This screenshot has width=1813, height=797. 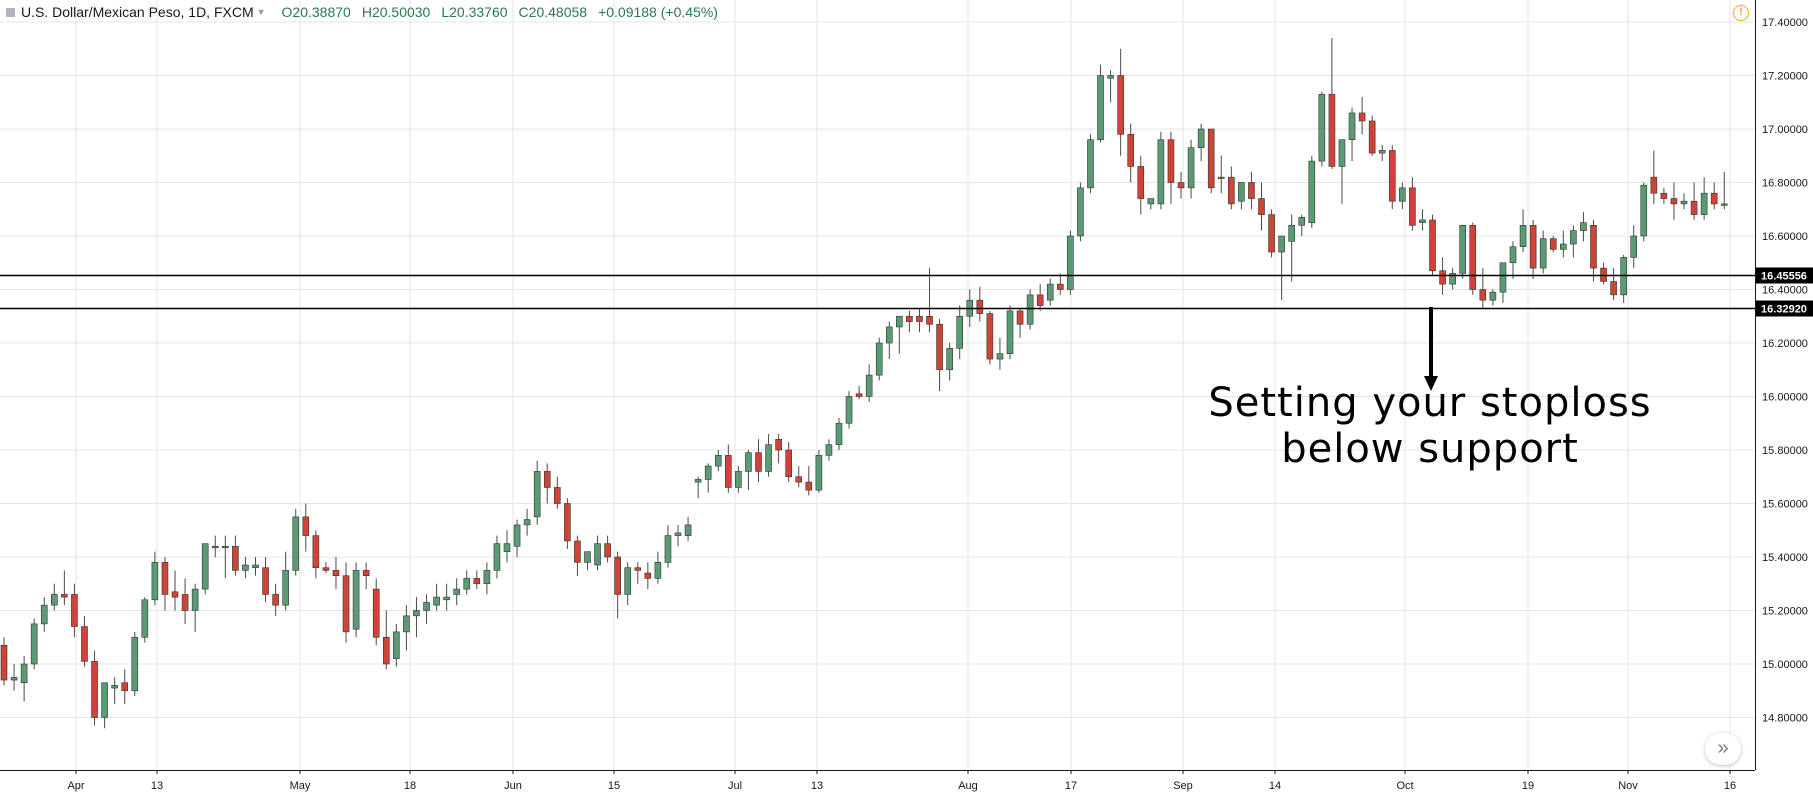 What do you see at coordinates (1785, 130) in the screenshot?
I see `y-tick-label: 17.00000` at bounding box center [1785, 130].